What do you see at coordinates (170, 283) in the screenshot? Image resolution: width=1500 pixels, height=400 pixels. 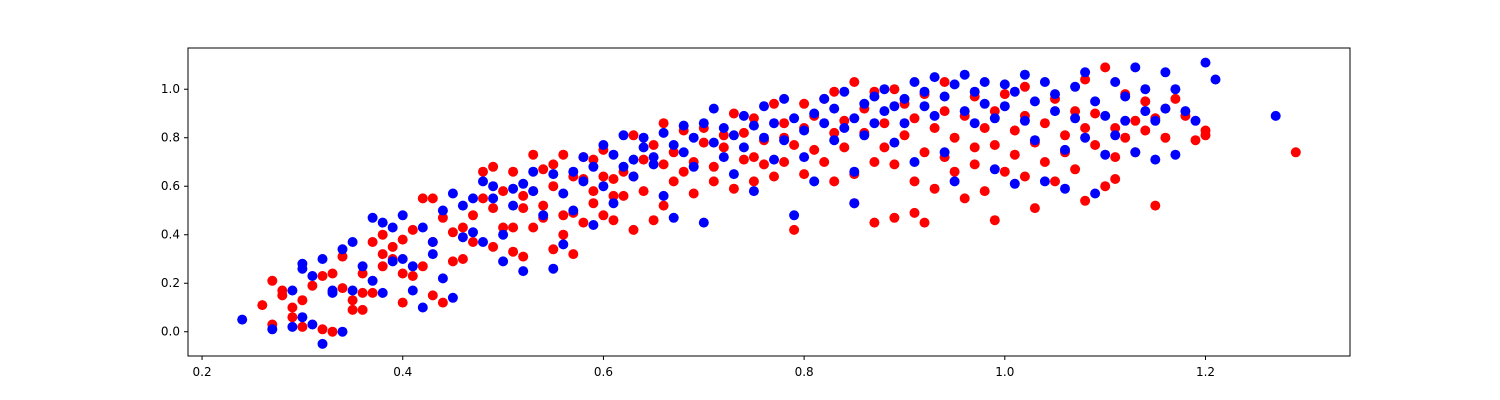 I see `y-tick-label: 0.2` at bounding box center [170, 283].